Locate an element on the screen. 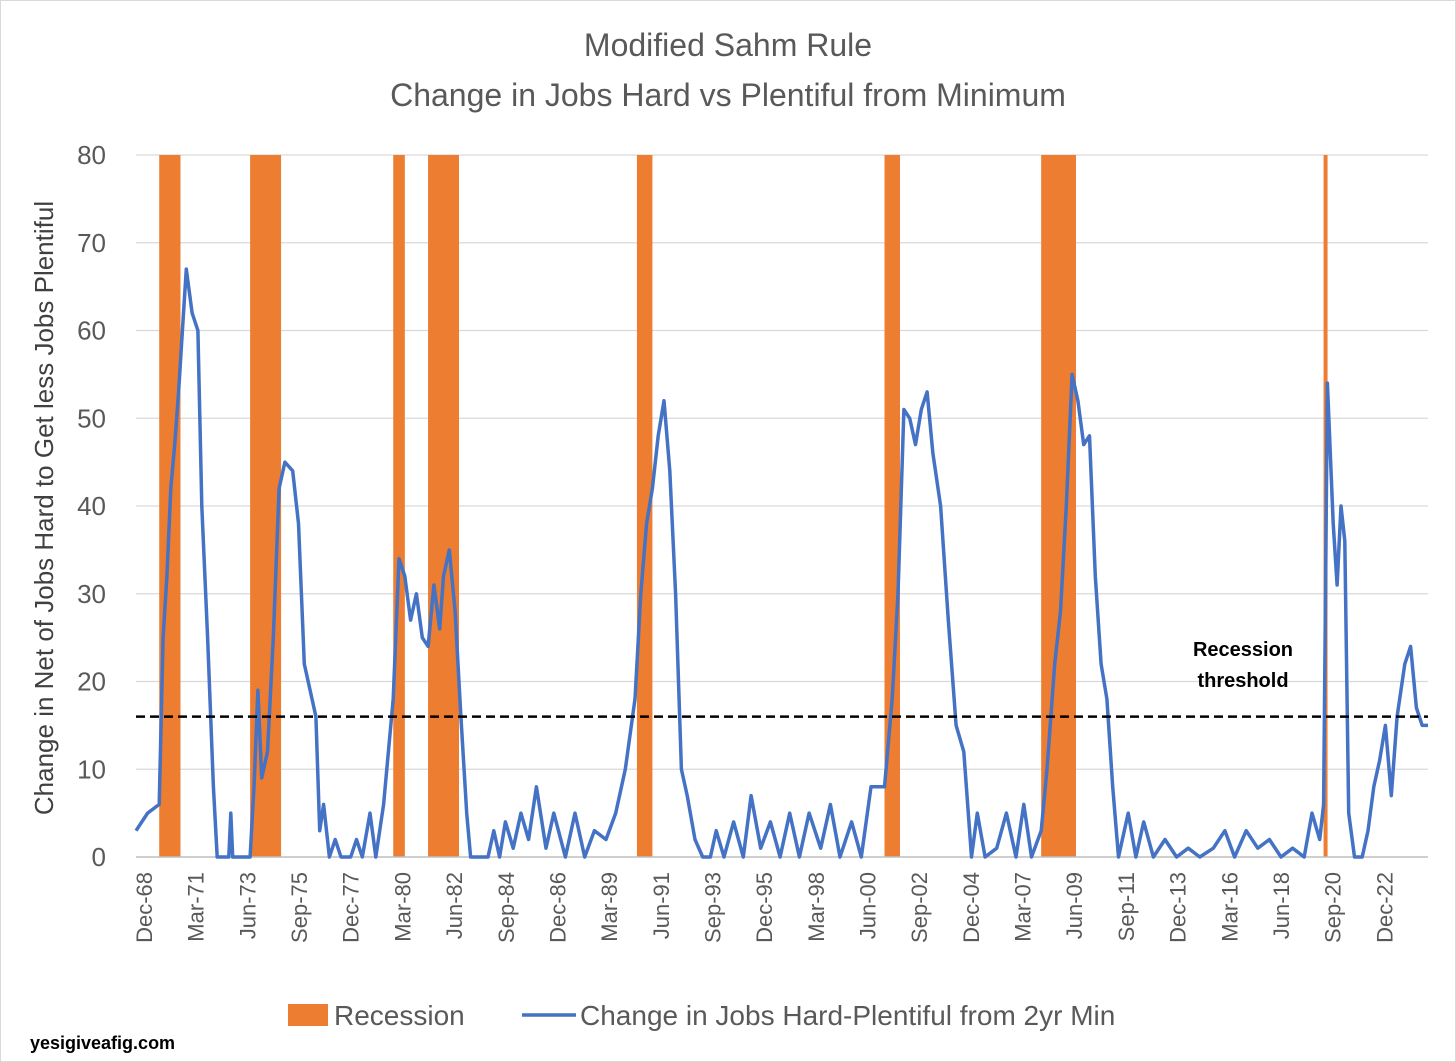  y-tick-label: 30 is located at coordinates (91, 594).